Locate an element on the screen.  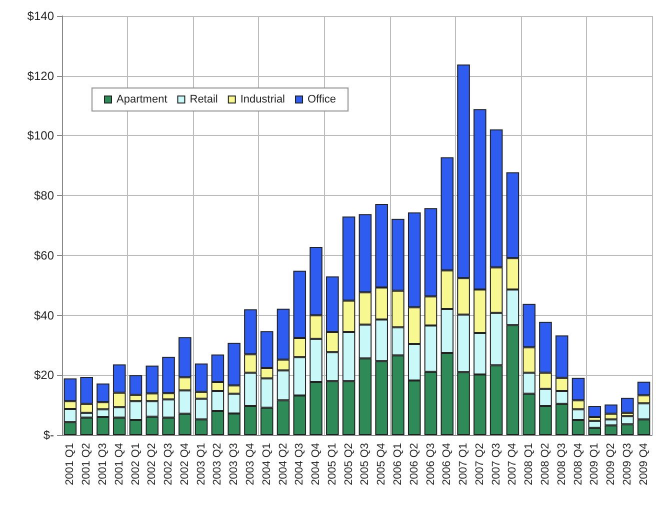
x-tick-label: 2008 Q4 is located at coordinates (578, 464).